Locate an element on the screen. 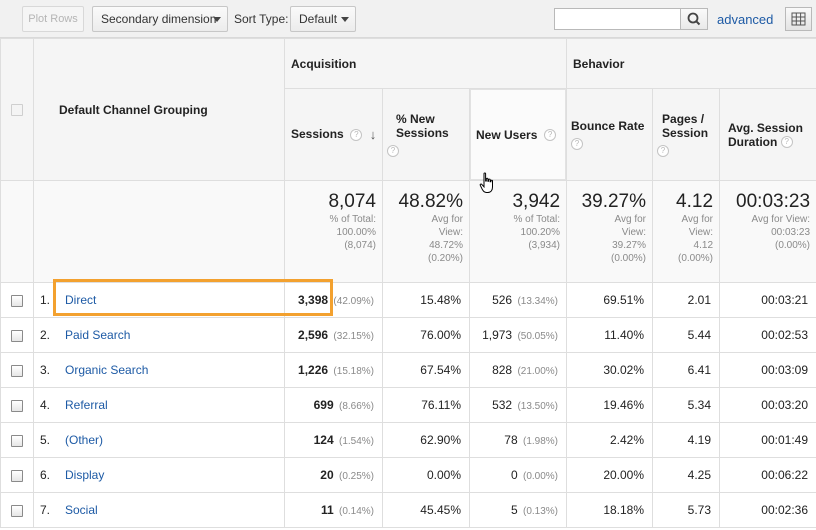 This screenshot has width=816, height=530. sessions-value: 11 is located at coordinates (327, 510).